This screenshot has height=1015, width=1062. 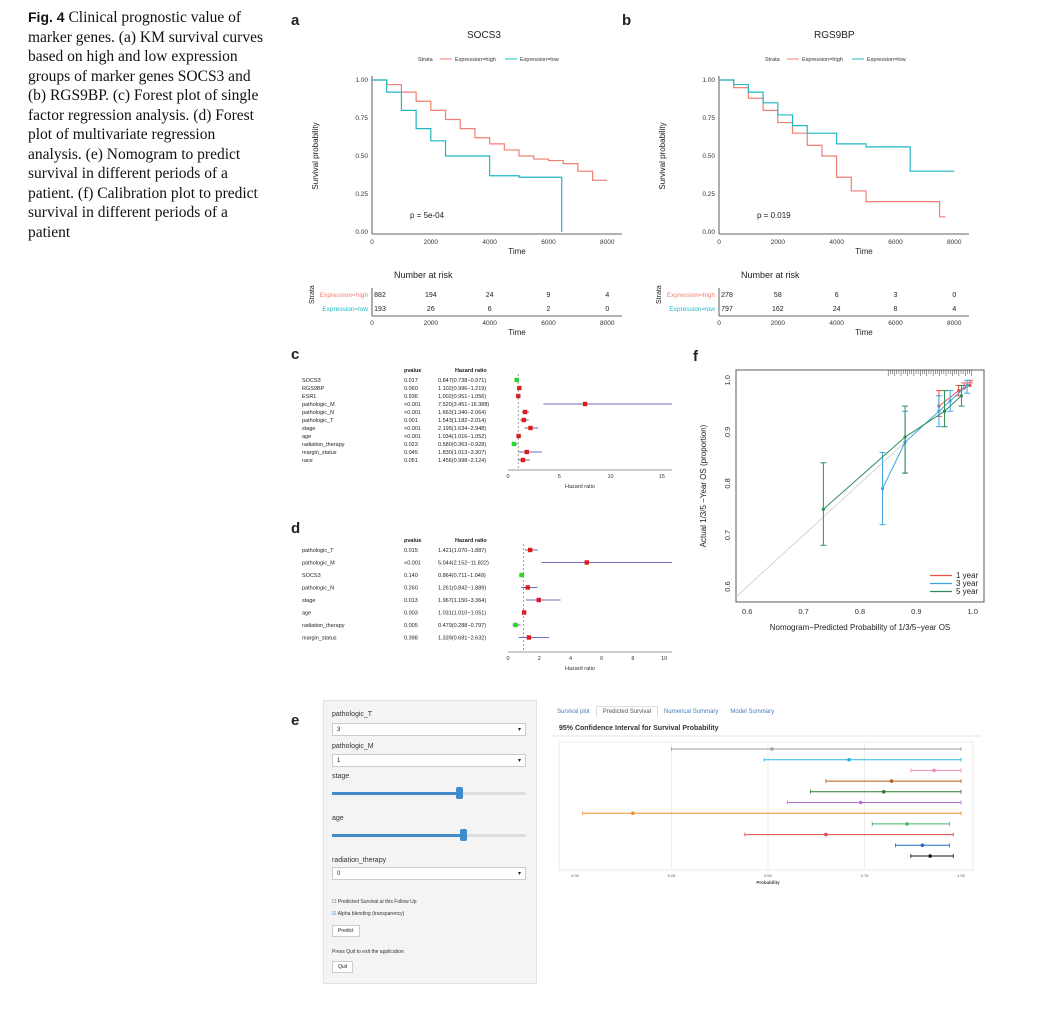 I want to click on forest-d-xtick: 8, so click(x=632, y=659).